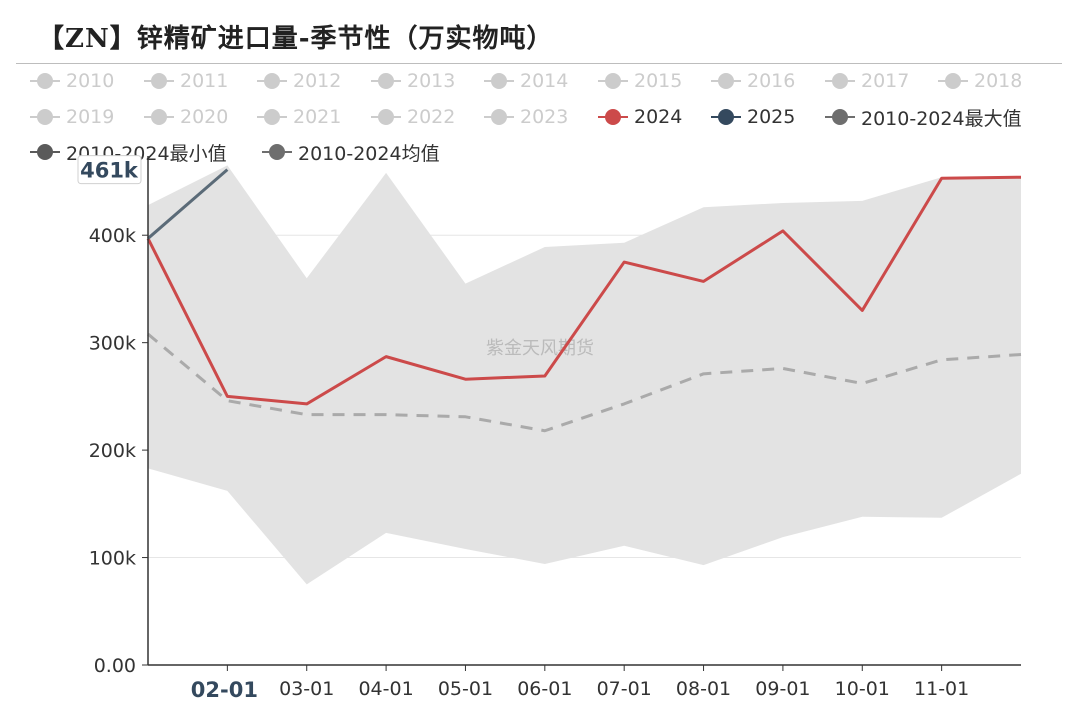 The width and height of the screenshot is (1080, 705). I want to click on legend-item-2015: 2015, so click(640, 81).